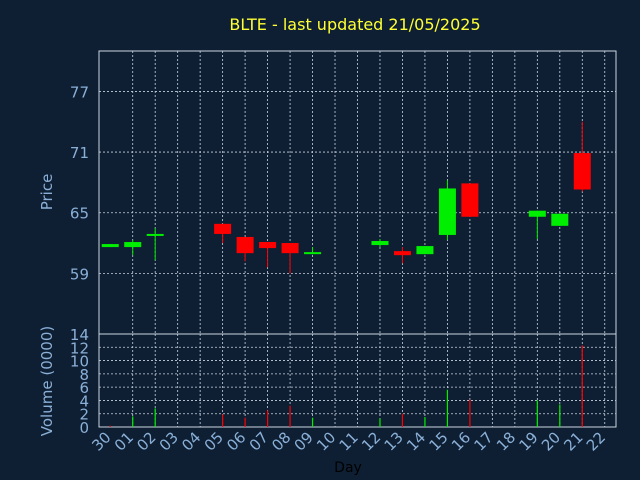 This screenshot has width=640, height=480. What do you see at coordinates (348, 468) in the screenshot?
I see `x-axis-label: Day` at bounding box center [348, 468].